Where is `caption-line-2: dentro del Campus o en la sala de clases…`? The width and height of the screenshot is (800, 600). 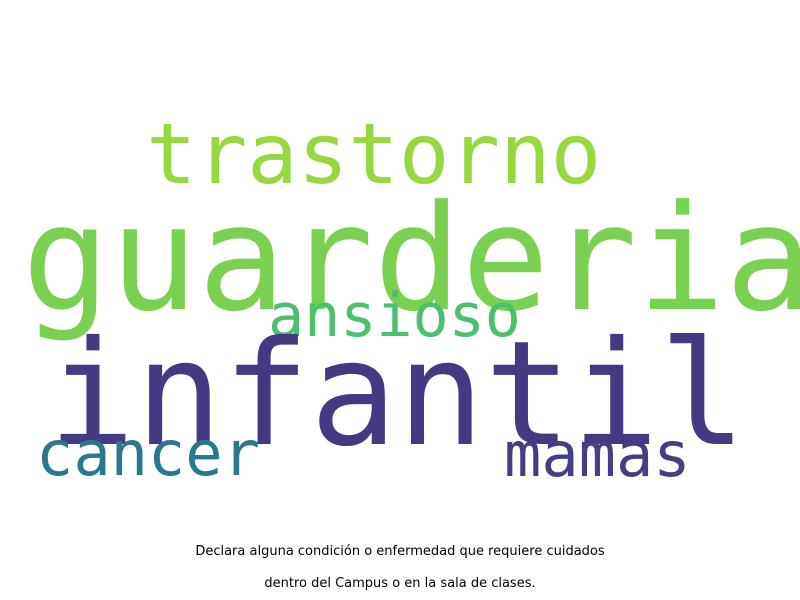
caption-line-2: dentro del Campus o en la sala de clases… is located at coordinates (400, 583).